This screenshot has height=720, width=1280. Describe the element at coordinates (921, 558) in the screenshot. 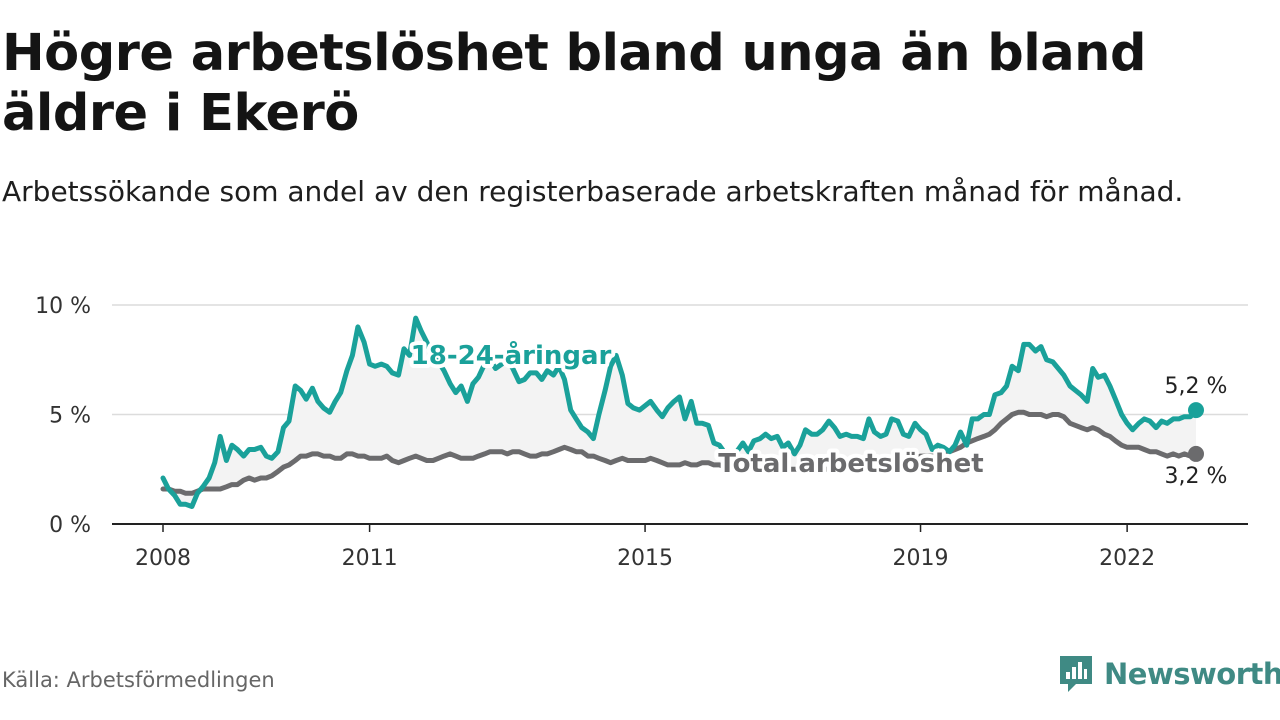

I see `x-tick-label: 2019` at that location.